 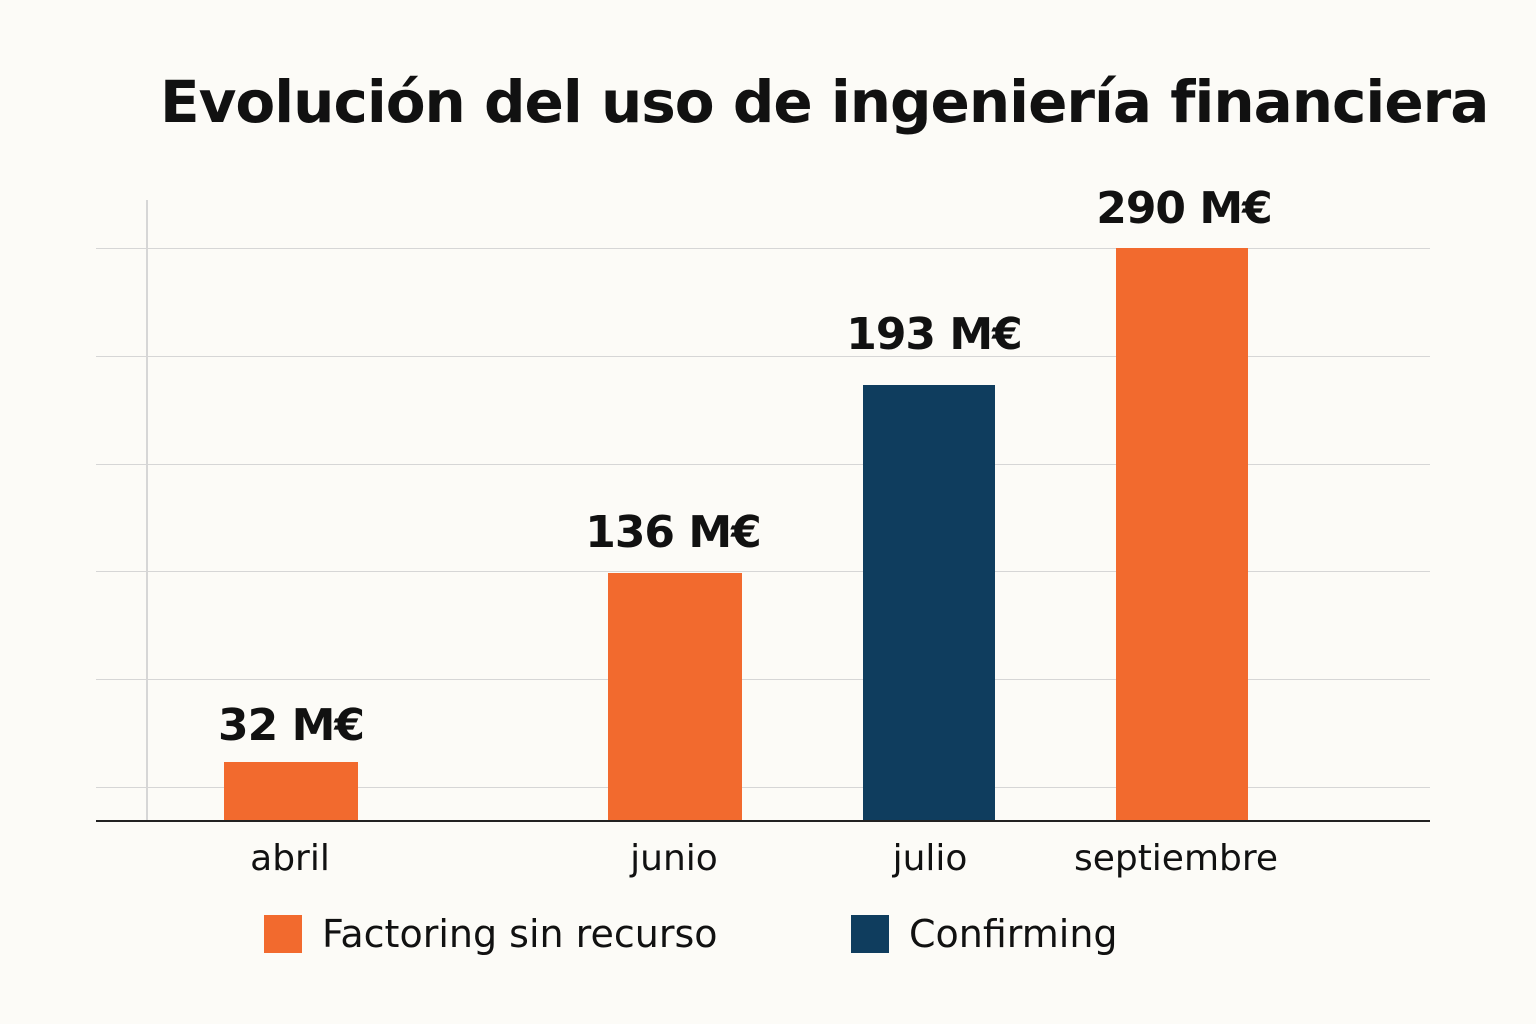 I want to click on x-label-abril: abril, so click(x=290, y=858).